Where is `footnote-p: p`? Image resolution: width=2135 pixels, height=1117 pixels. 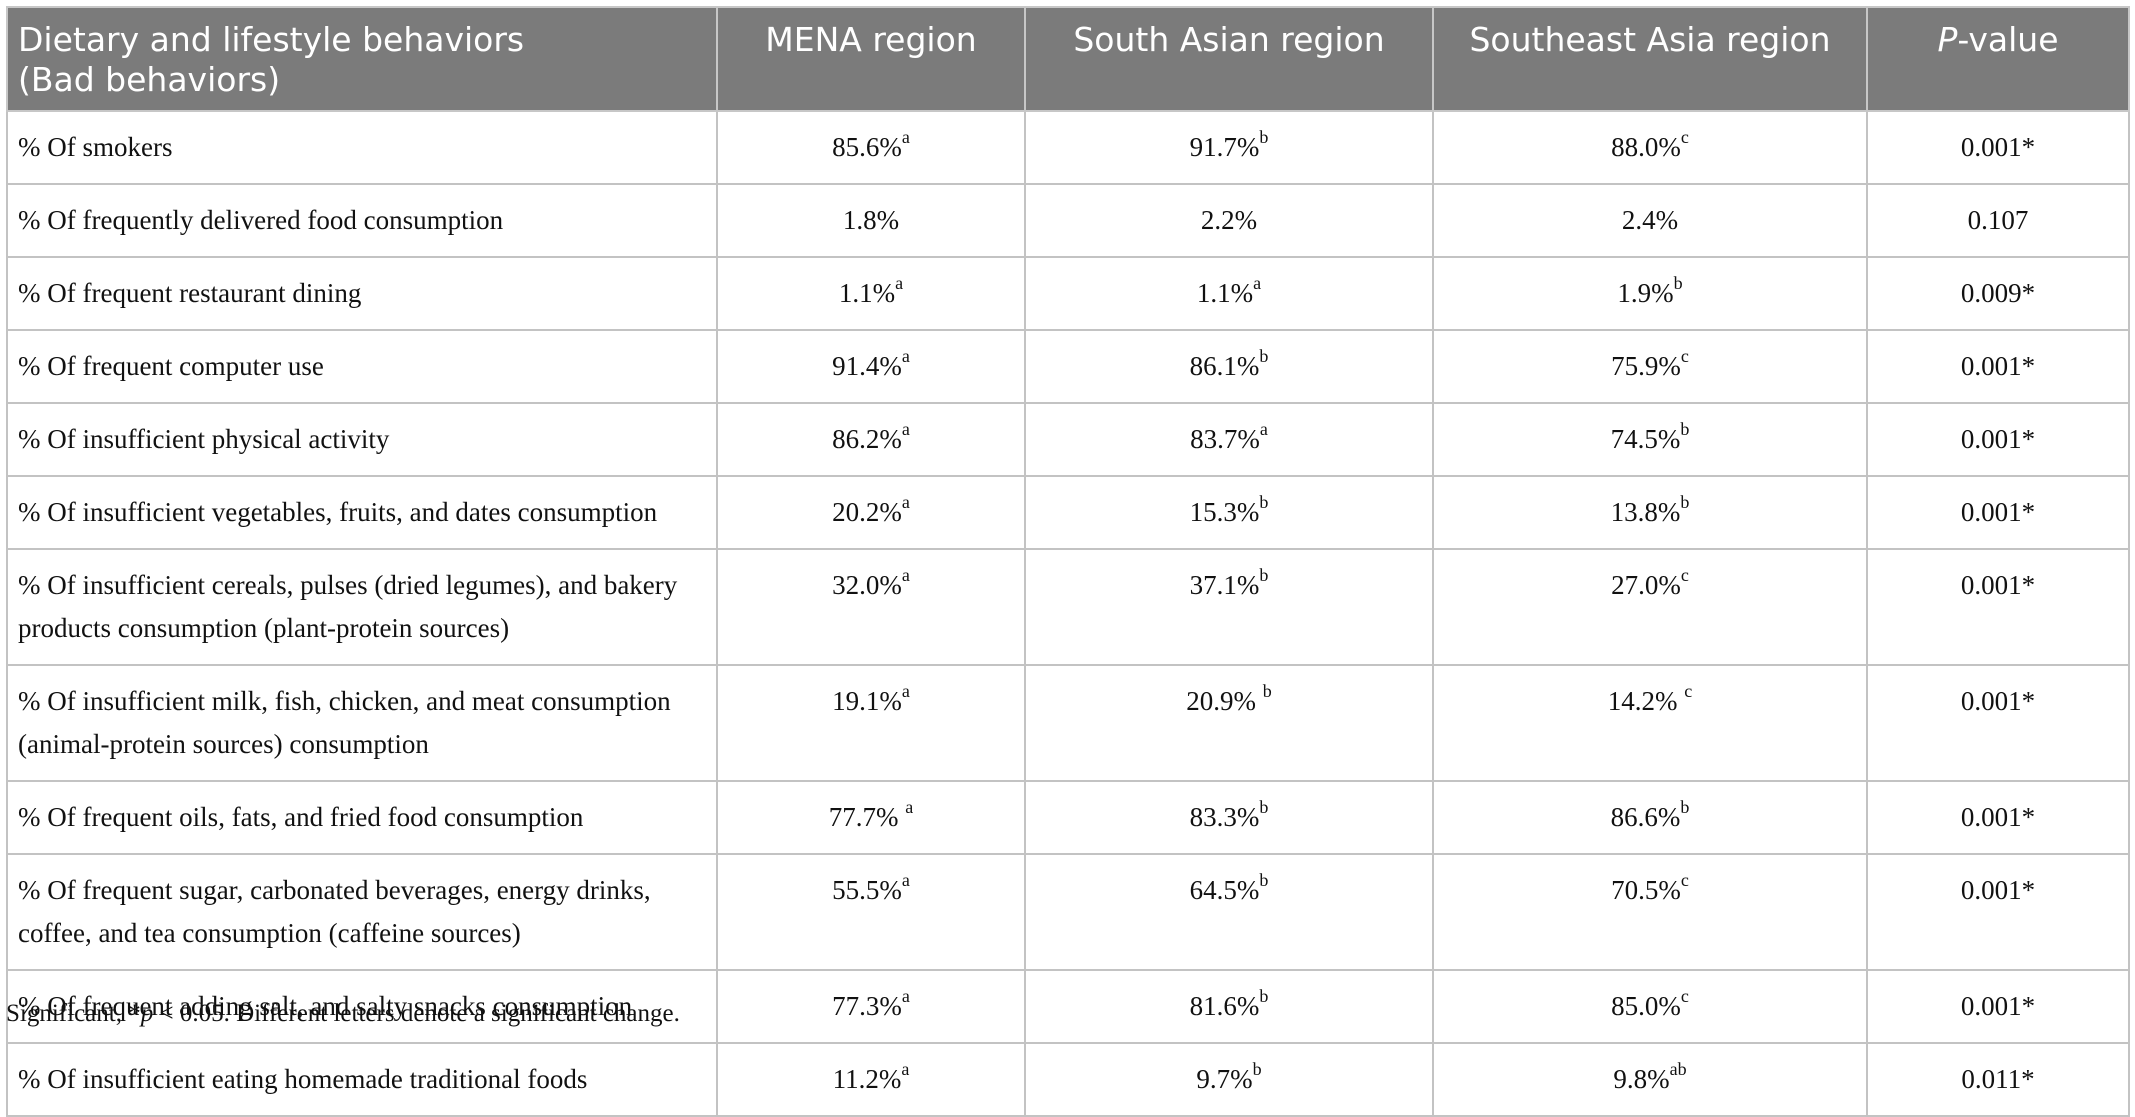 footnote-p: p is located at coordinates (147, 1013).